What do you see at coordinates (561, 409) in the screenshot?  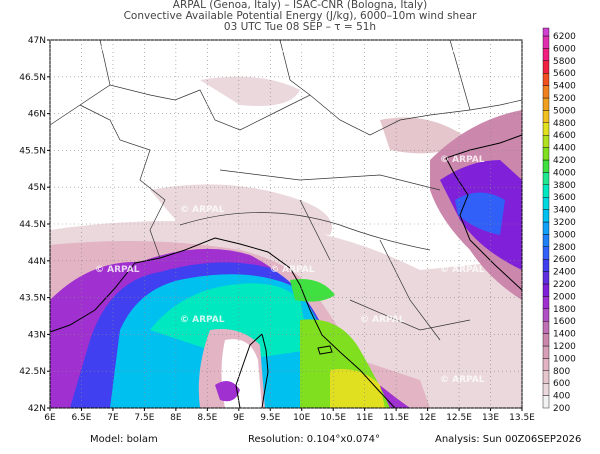 I see `colorbar-label: 200` at bounding box center [561, 409].